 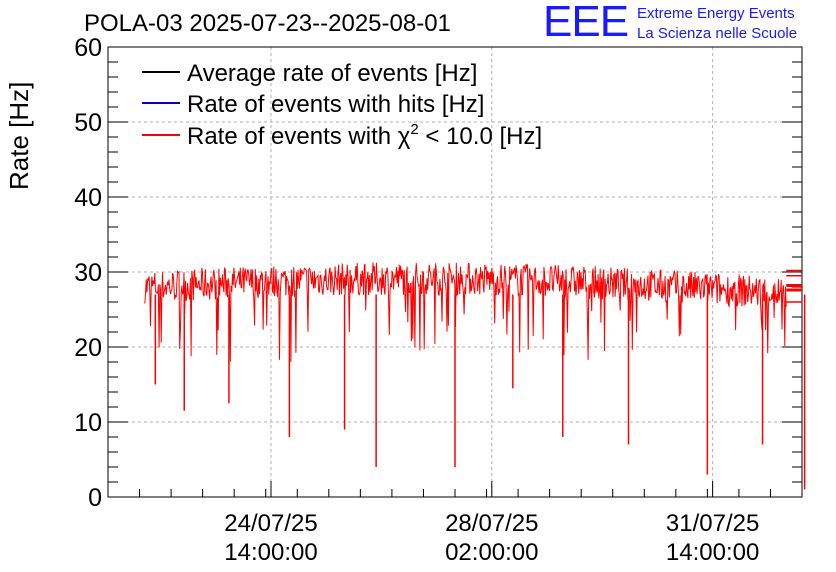 I want to click on x-tick-label-date: 24/07/25, so click(x=270, y=523).